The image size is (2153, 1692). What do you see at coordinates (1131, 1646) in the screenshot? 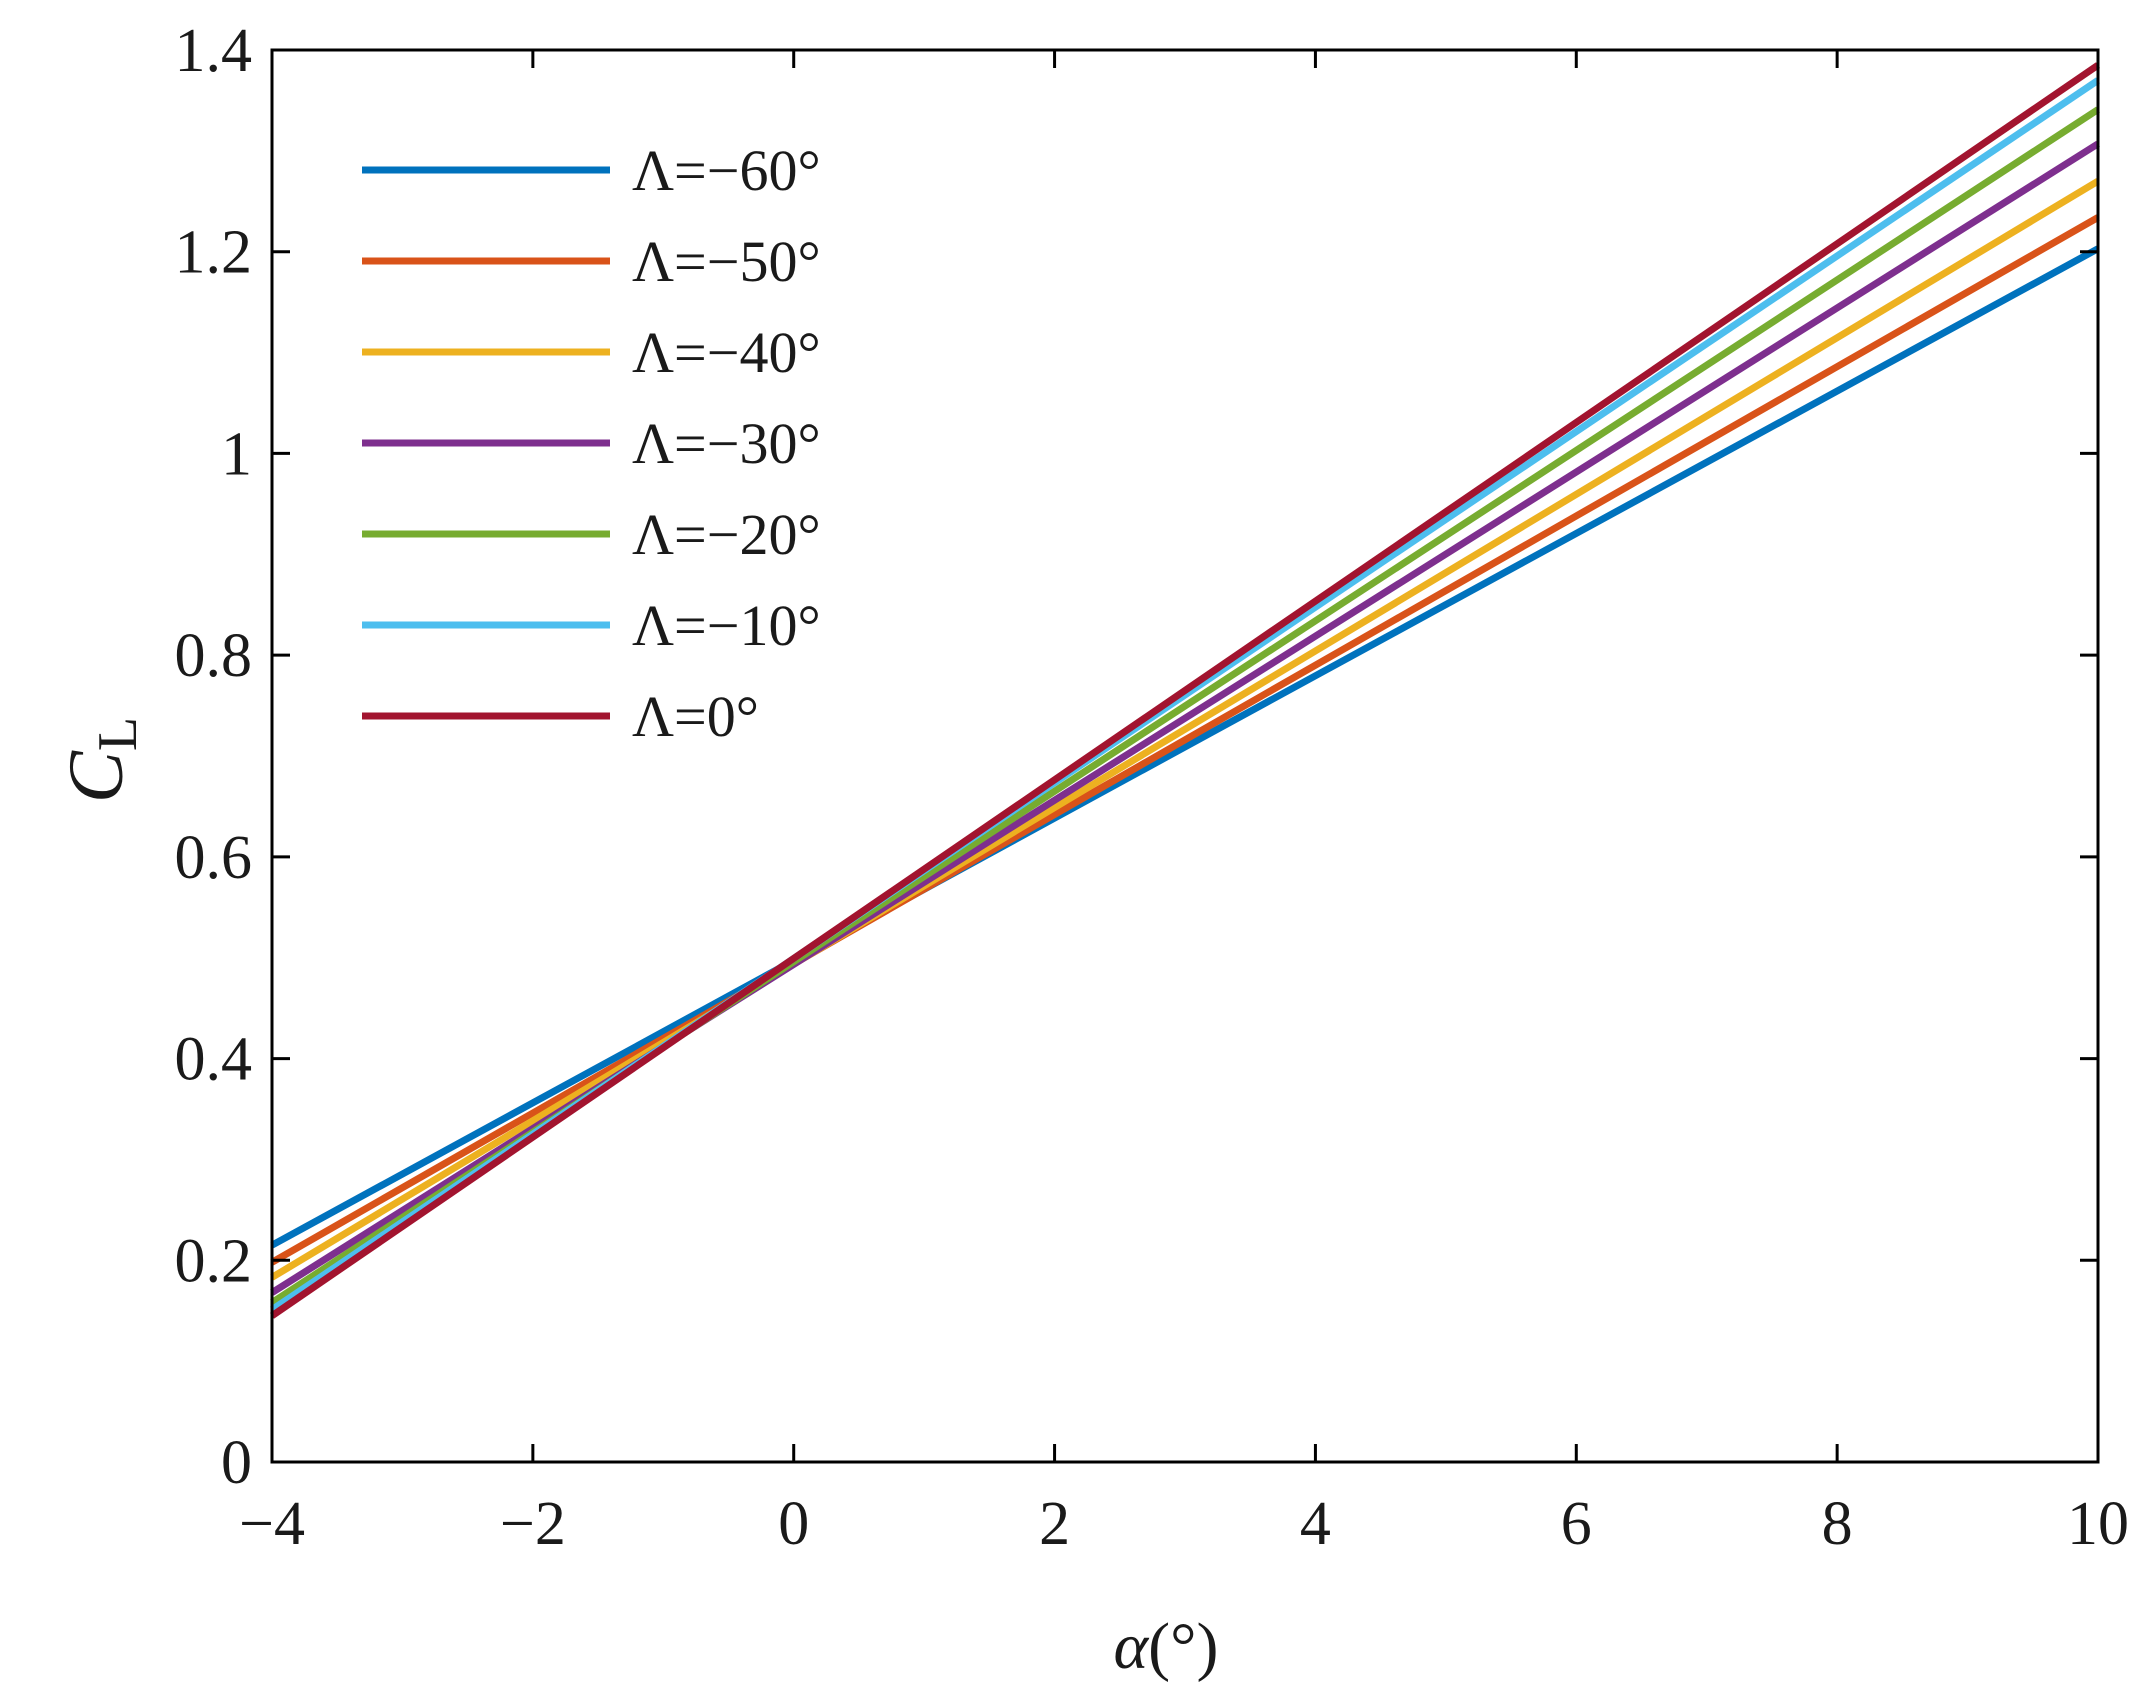
I see `x-axis-label-symbol: α` at bounding box center [1131, 1646].